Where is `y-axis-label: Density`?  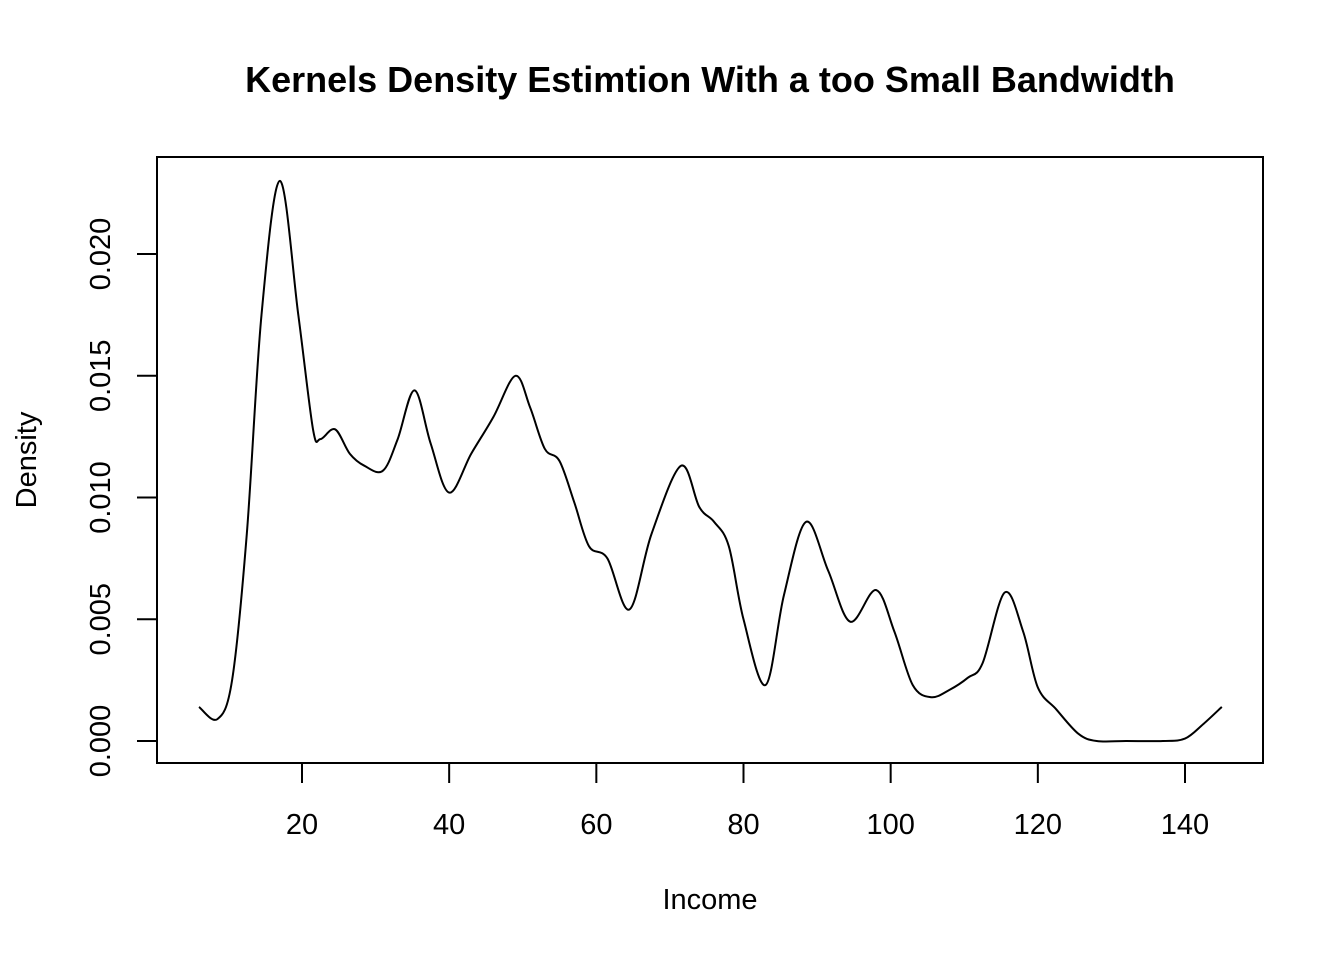
y-axis-label: Density is located at coordinates (27, 459).